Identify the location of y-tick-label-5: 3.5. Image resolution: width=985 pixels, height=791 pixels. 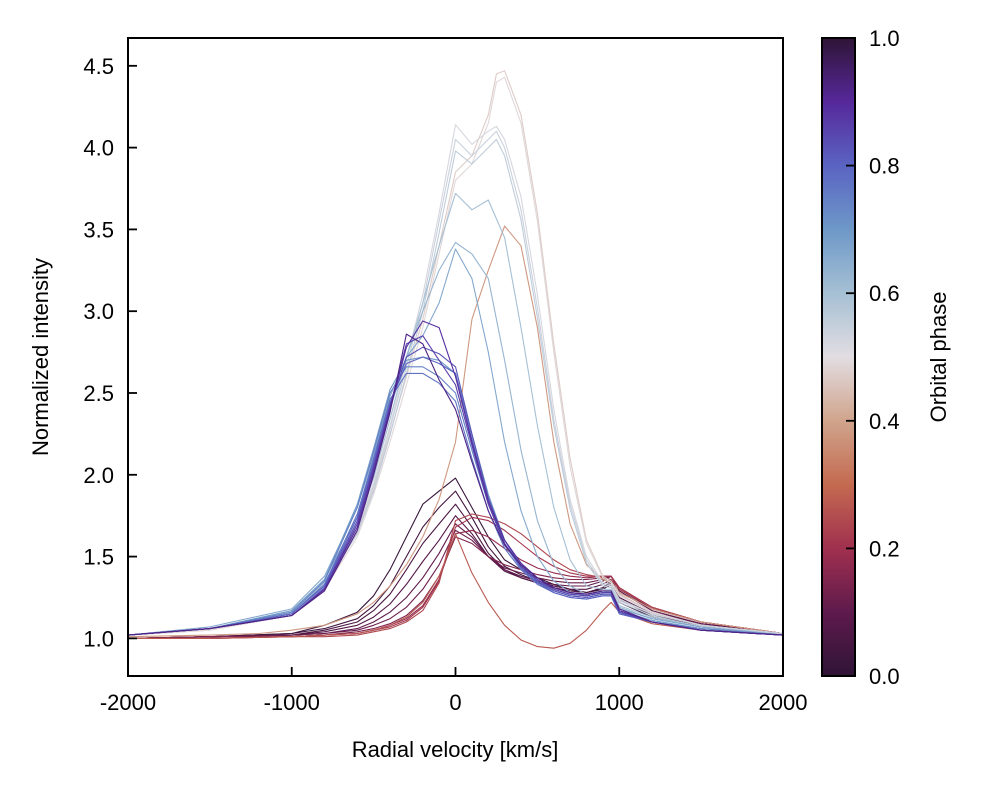
(98, 229).